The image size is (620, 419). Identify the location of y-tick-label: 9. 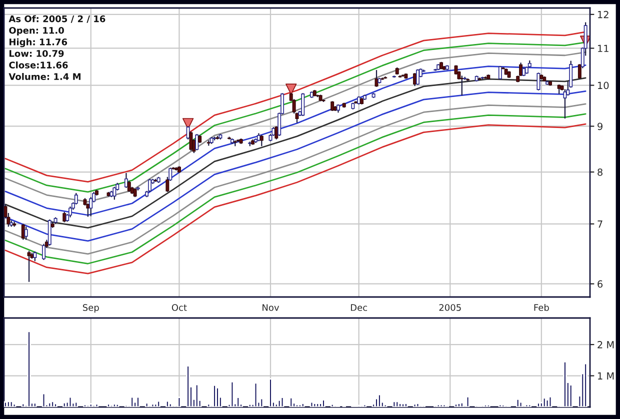
(600, 126).